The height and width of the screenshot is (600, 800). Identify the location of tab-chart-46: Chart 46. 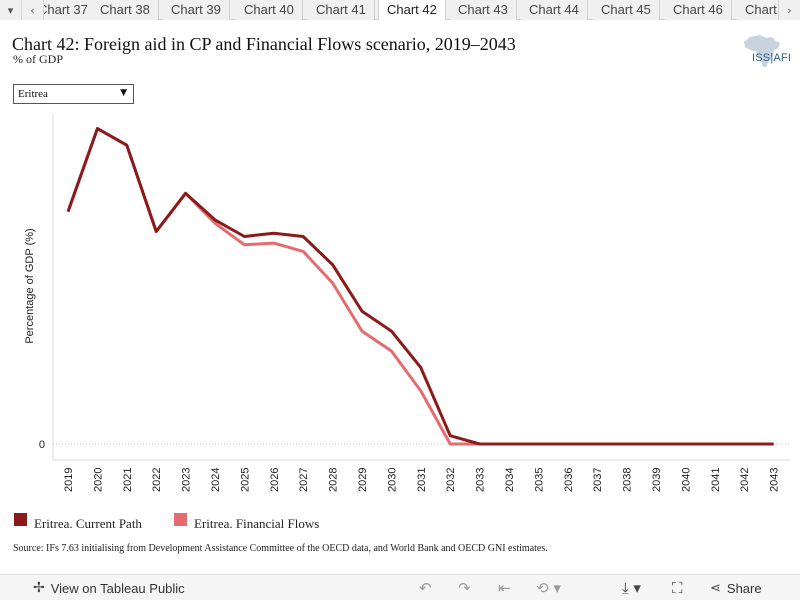
(698, 10).